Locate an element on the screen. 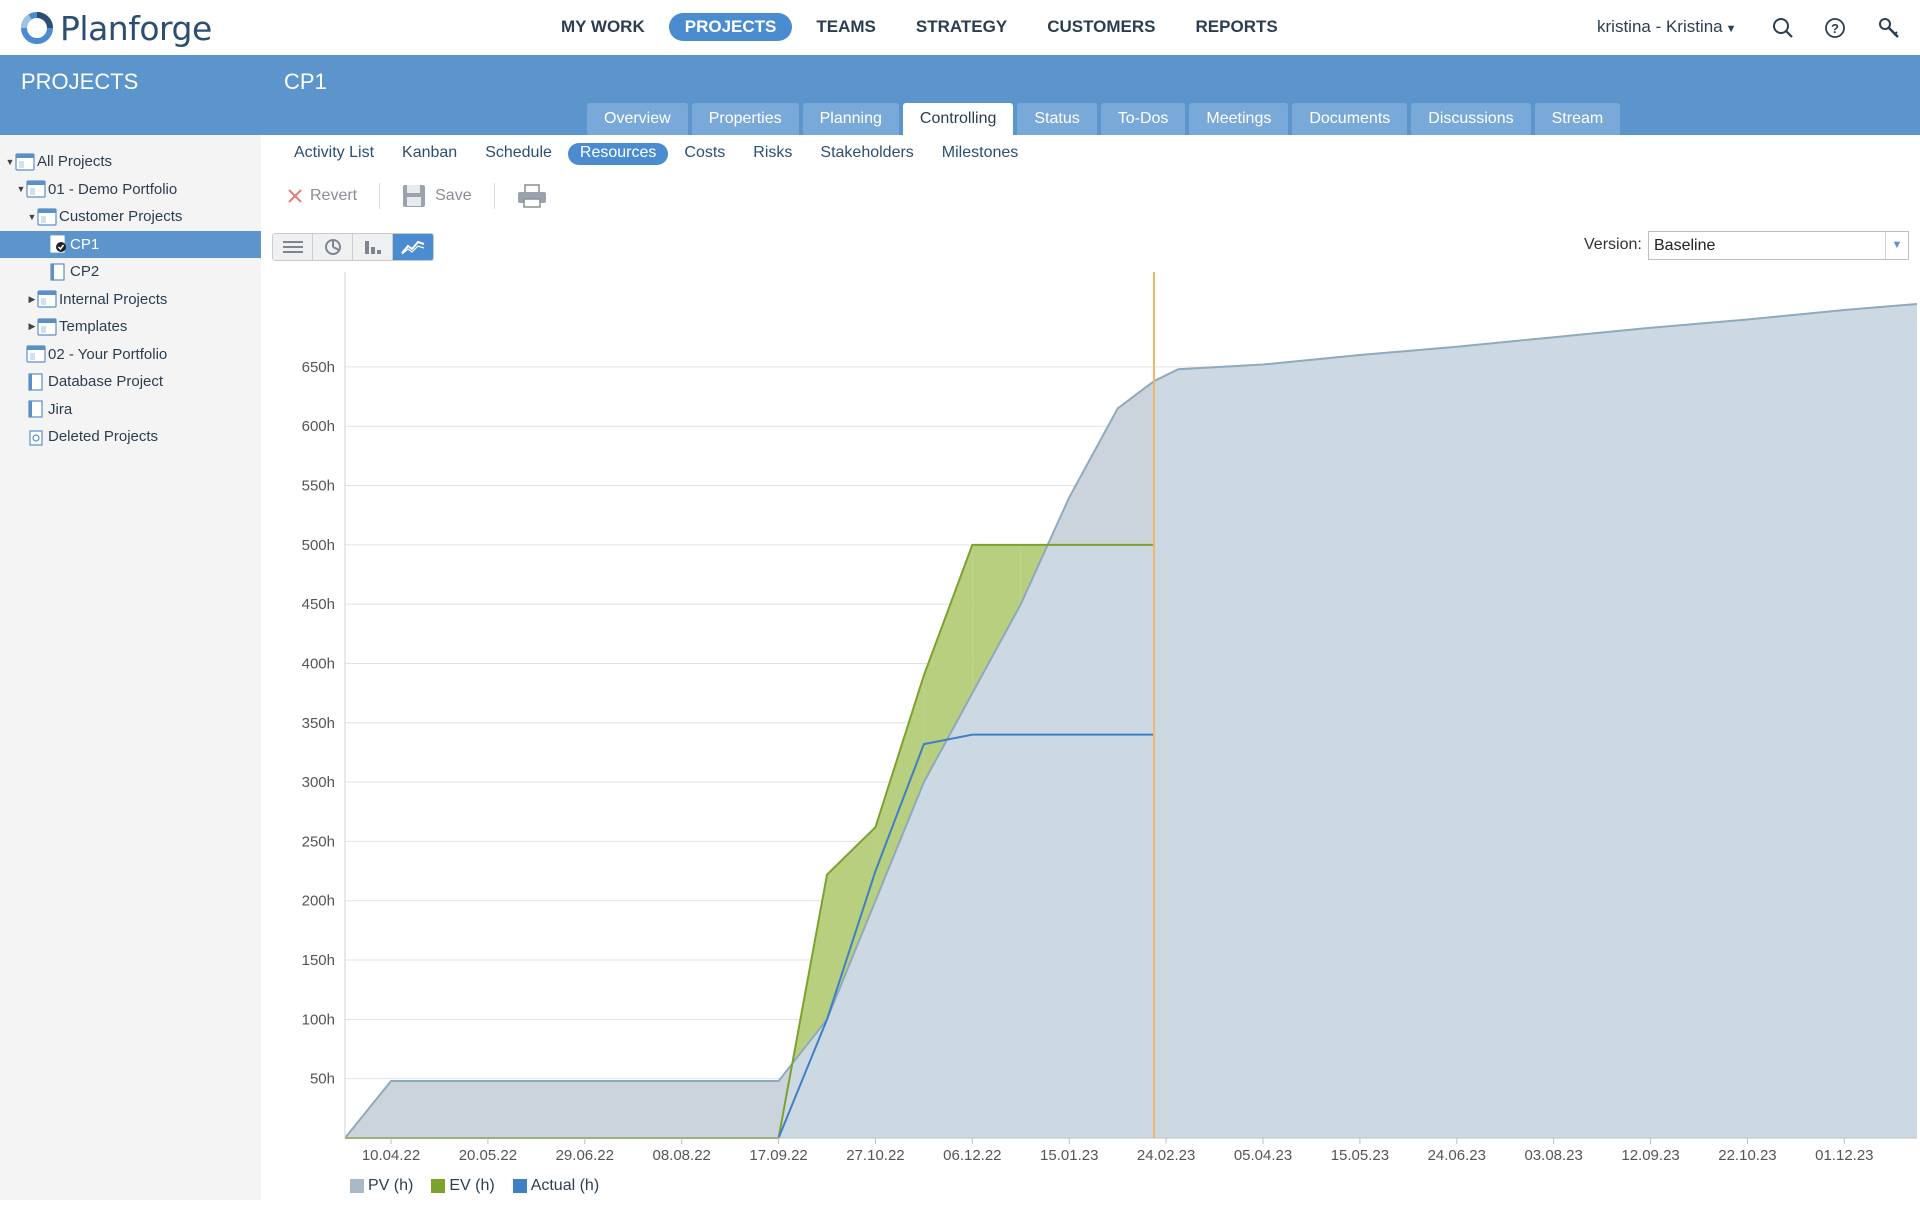 The image size is (1920, 1205). tree-item-database-project: Database Project is located at coordinates (130, 382).